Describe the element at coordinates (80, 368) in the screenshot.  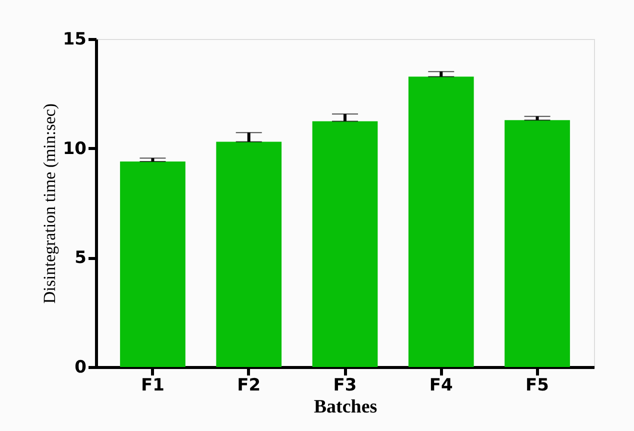
I see `y-tick-label: 0` at that location.